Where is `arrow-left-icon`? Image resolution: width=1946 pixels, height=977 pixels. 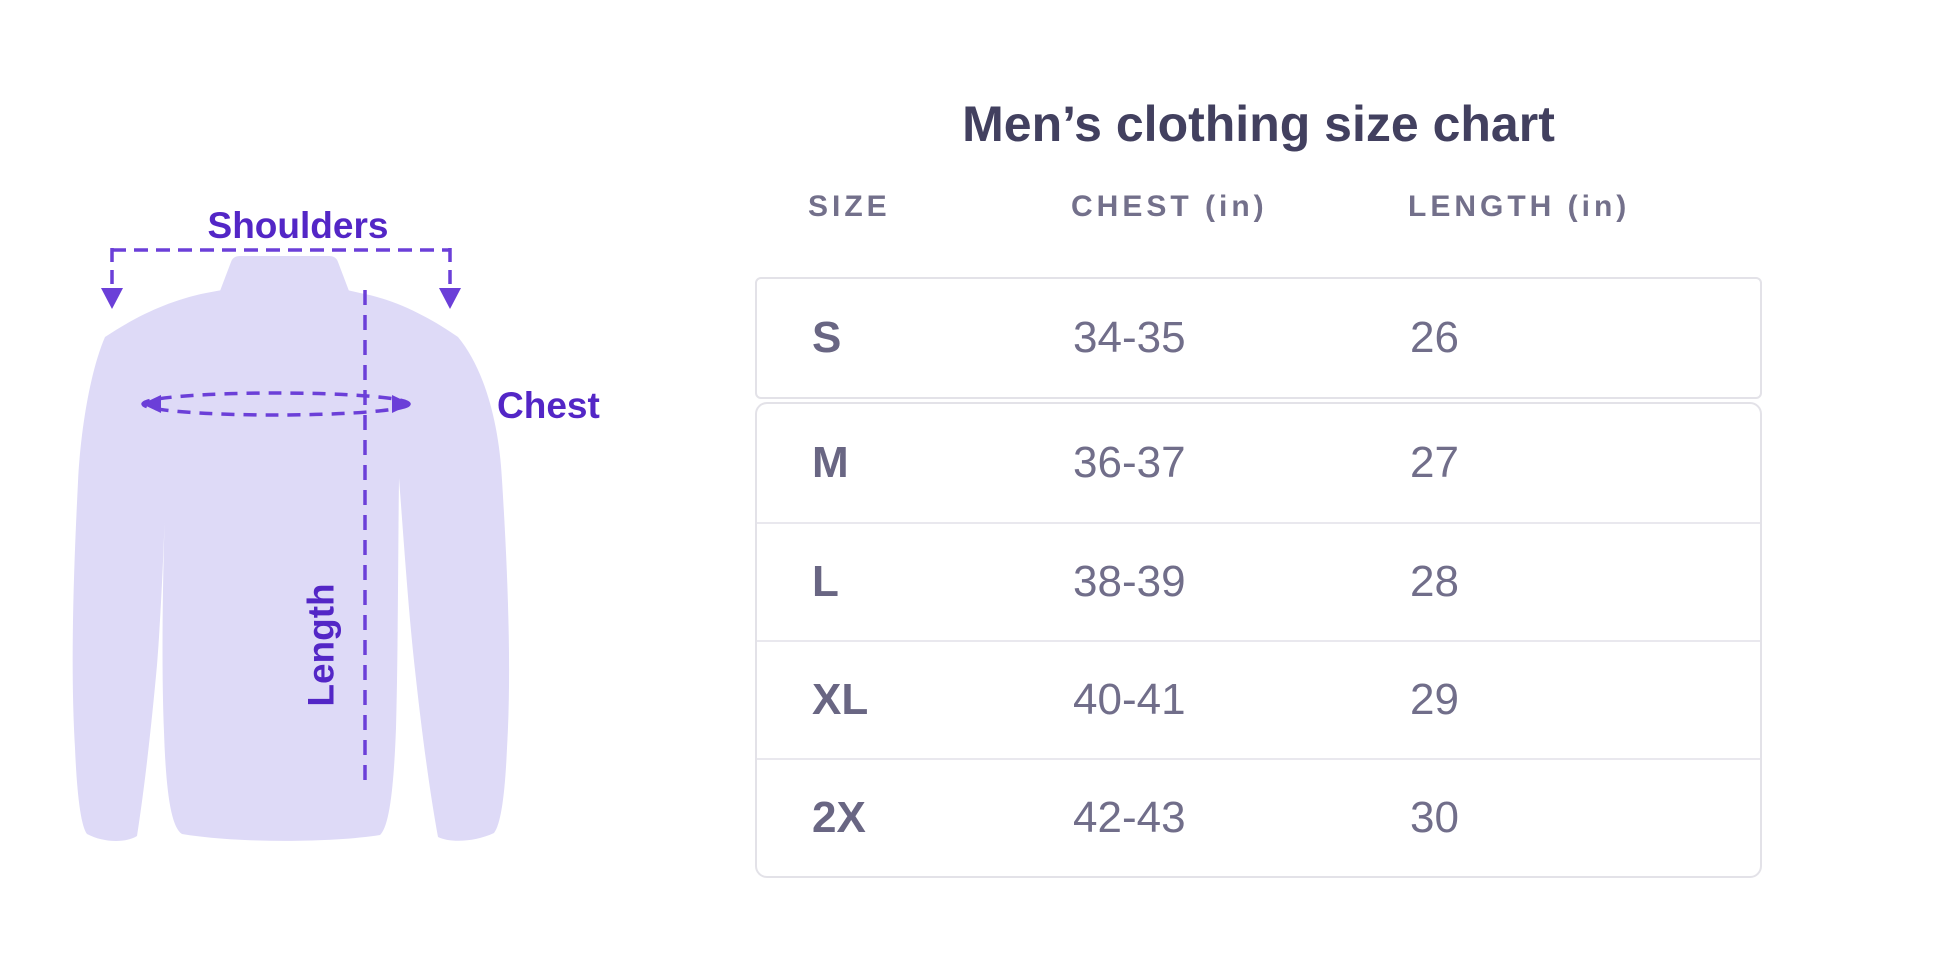
arrow-left-icon is located at coordinates (151, 404).